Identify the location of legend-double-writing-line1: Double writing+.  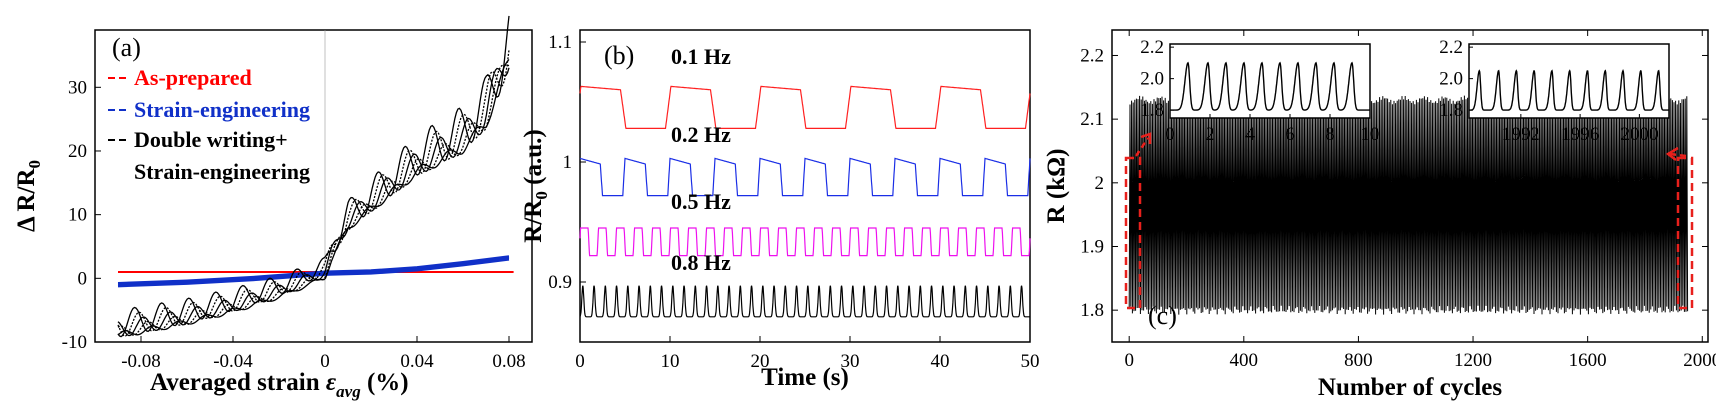
(211, 139).